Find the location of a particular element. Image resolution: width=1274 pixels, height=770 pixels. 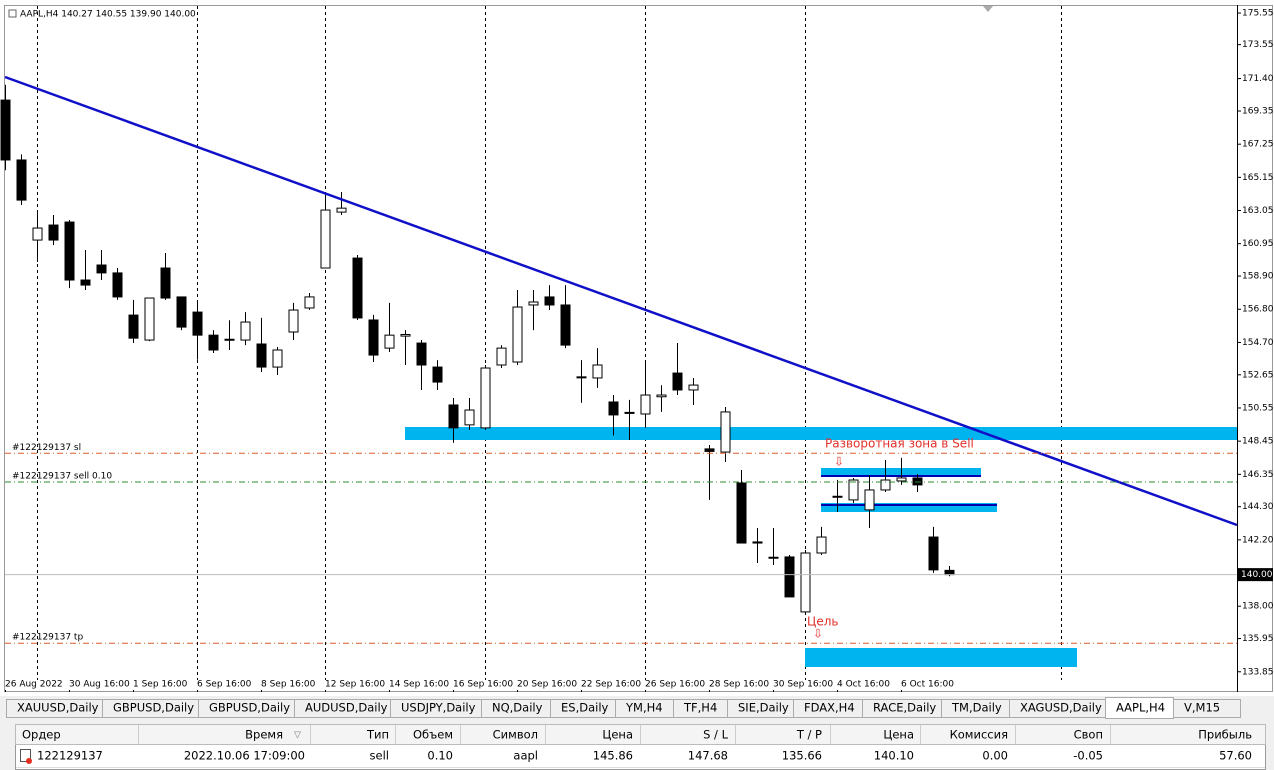

tab-label: TM,Daily is located at coordinates (976, 708).